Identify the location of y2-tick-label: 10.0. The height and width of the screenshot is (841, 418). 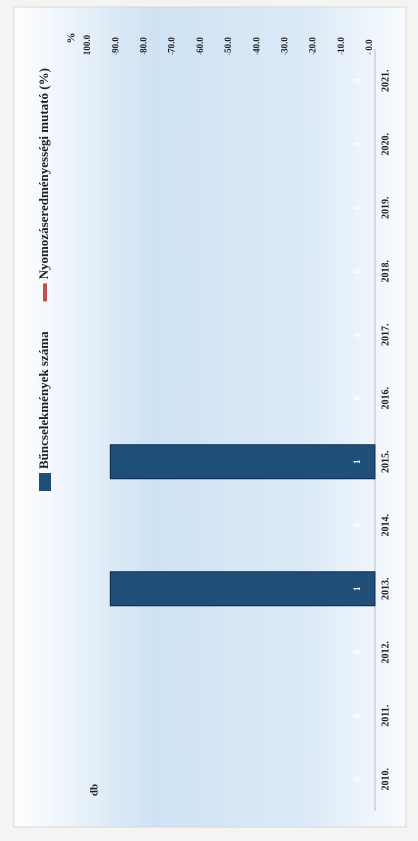
(341, 45).